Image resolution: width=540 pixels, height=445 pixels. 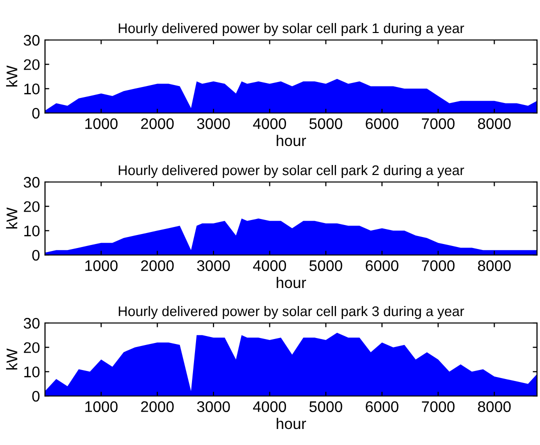 What do you see at coordinates (291, 312) in the screenshot?
I see `chart-title: Hourly delivered power by solar cell park 3 during a year` at bounding box center [291, 312].